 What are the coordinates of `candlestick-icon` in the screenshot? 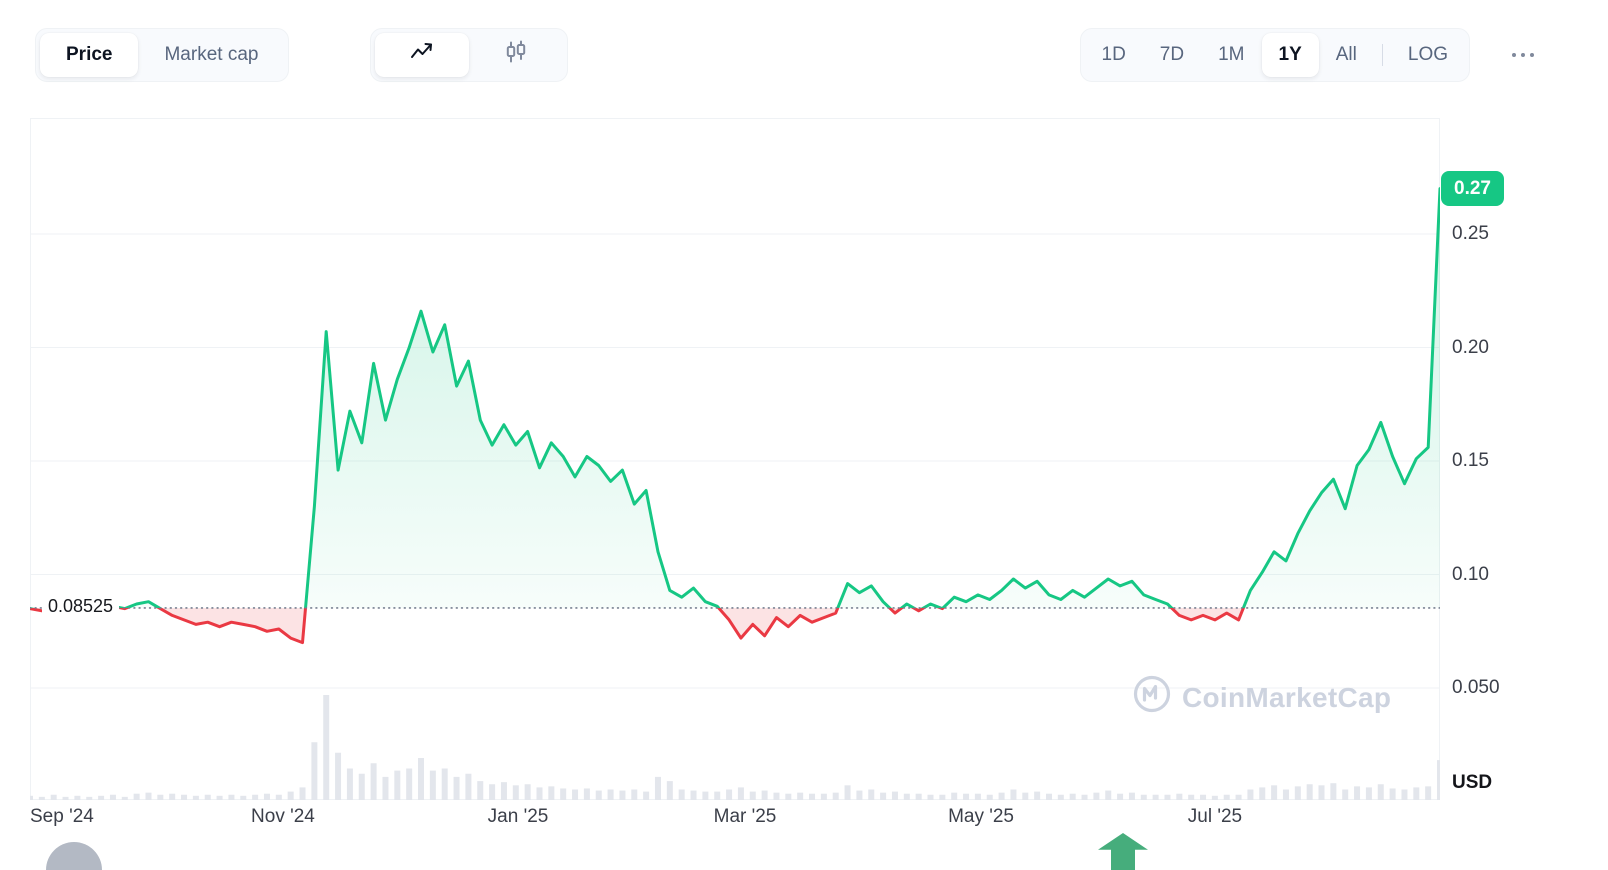 It's located at (516, 55).